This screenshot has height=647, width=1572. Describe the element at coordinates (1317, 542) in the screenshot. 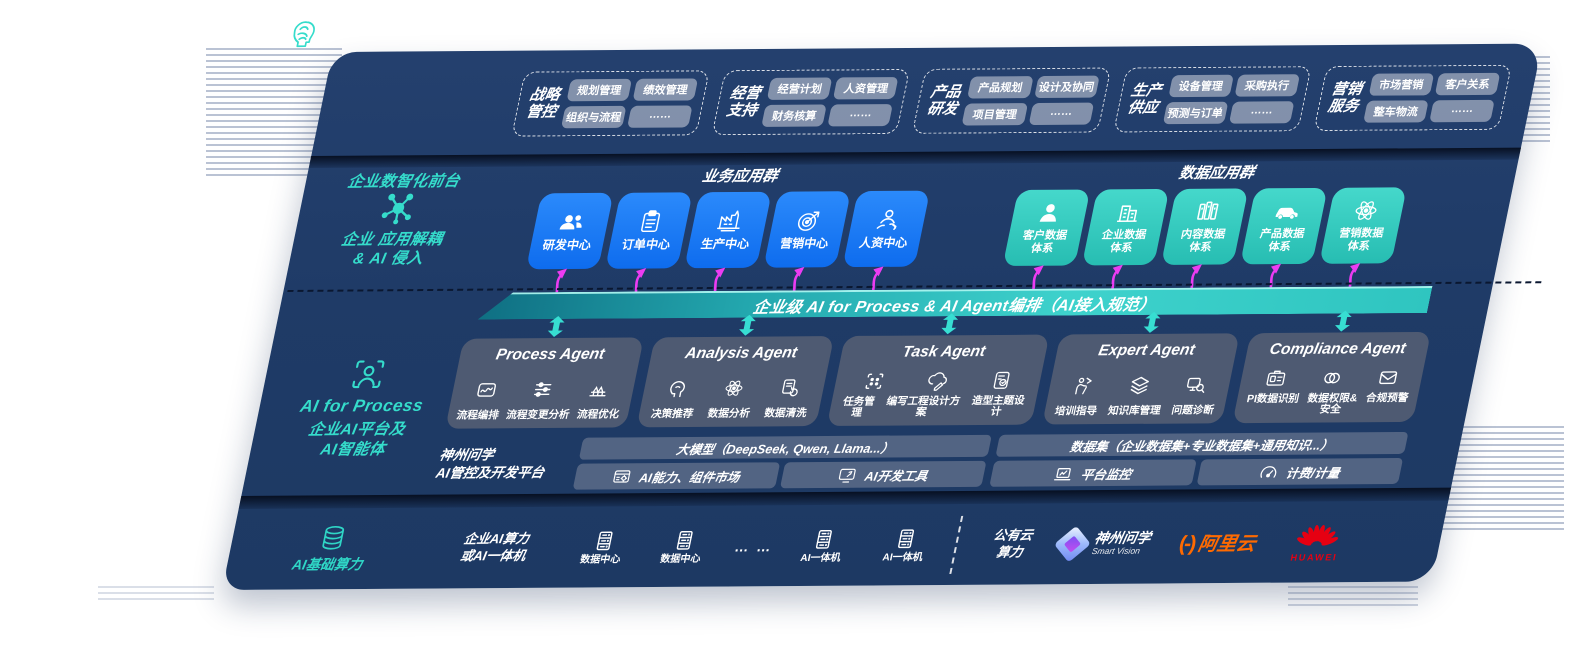

I see `vendor-huawei: HUAWEI` at that location.